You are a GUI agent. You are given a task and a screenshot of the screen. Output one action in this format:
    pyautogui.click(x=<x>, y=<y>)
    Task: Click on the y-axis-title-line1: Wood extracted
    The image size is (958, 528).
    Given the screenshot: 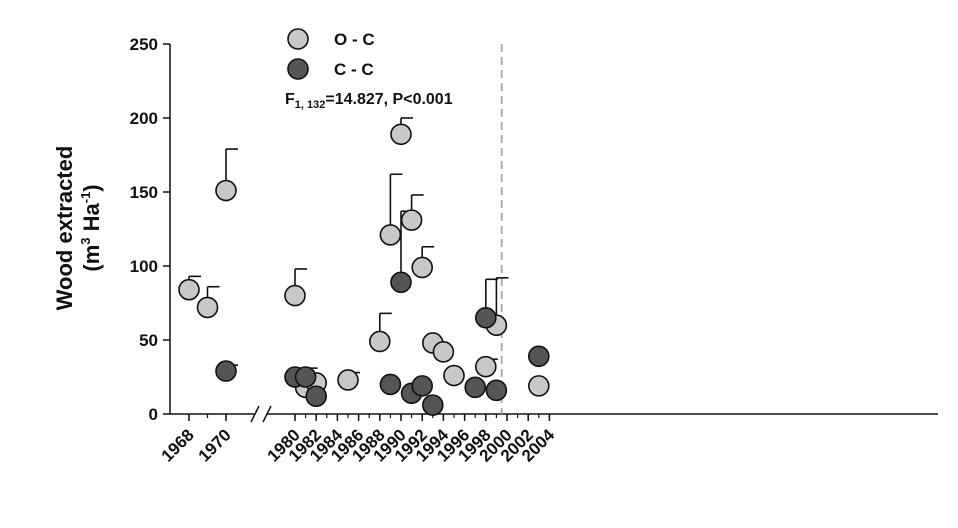 What is the action you would take?
    pyautogui.click(x=64, y=228)
    